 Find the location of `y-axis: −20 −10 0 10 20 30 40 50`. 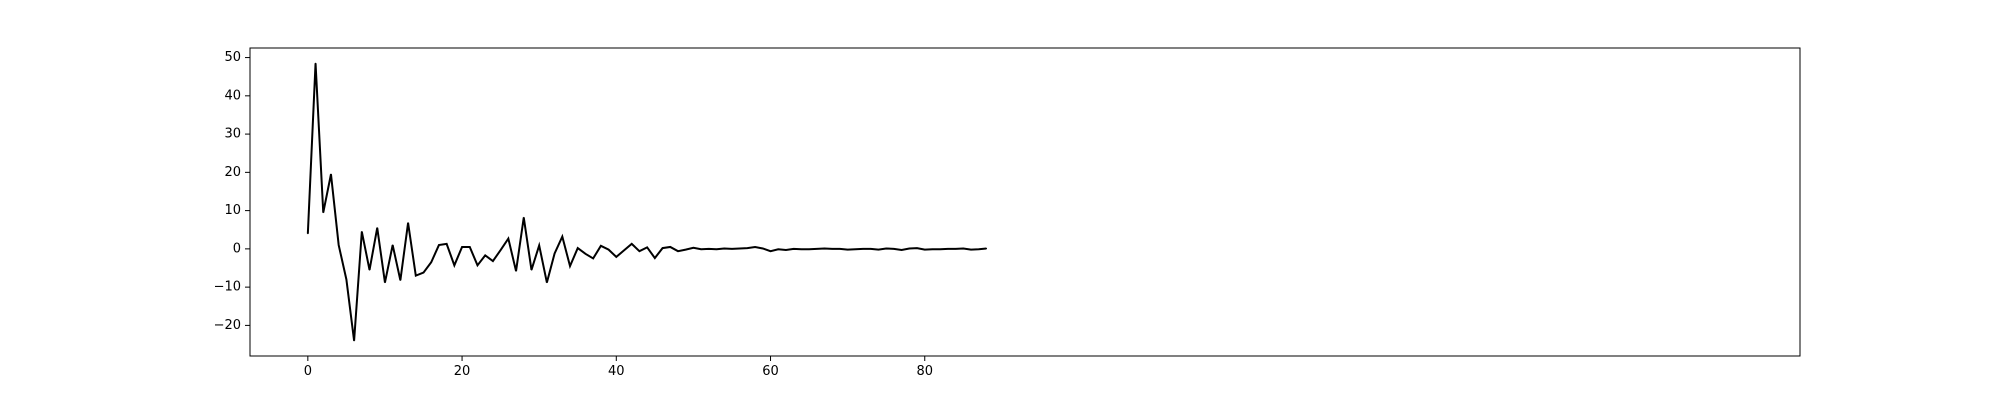

y-axis: −20 −10 0 10 20 30 40 50 is located at coordinates (232, 191).